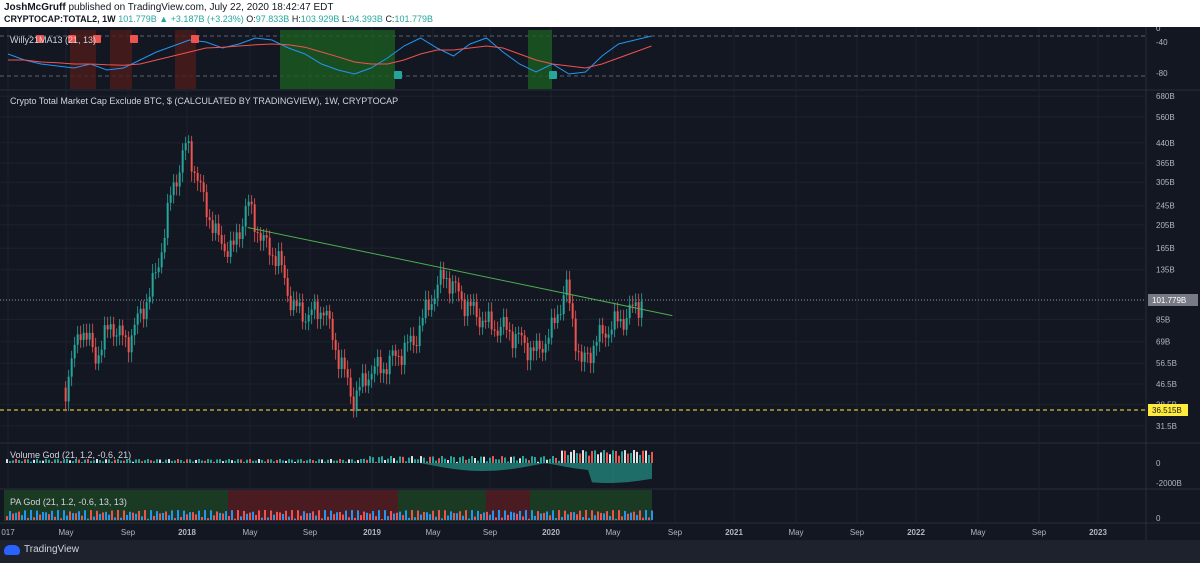  What do you see at coordinates (35, 7) in the screenshot?
I see `author-name: JoshMcGruff` at bounding box center [35, 7].